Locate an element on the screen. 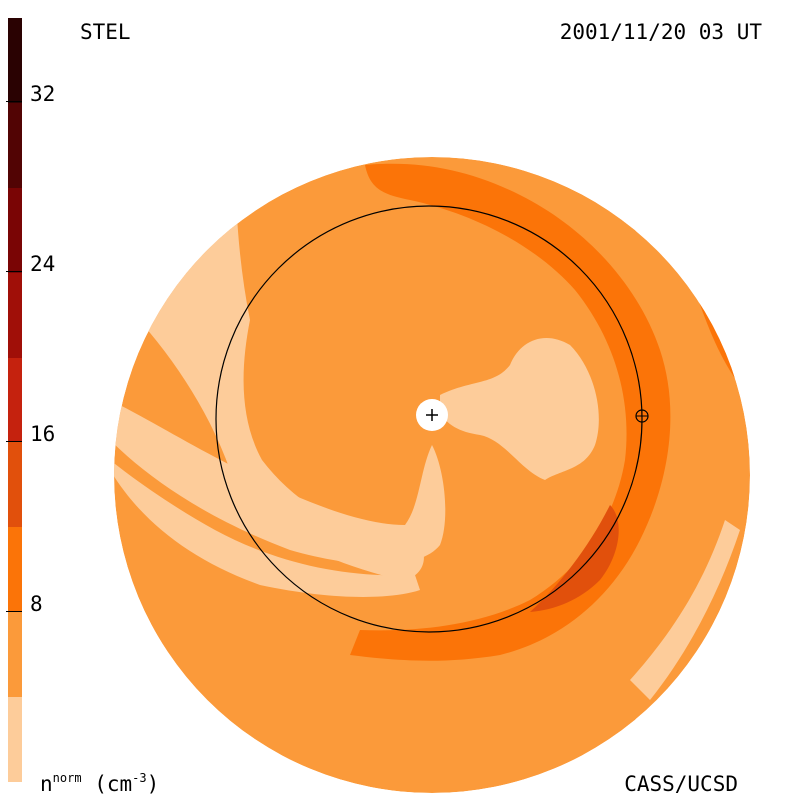 Image resolution: width=800 pixels, height=800 pixels. unit-rest: (cm is located at coordinates (113, 784).